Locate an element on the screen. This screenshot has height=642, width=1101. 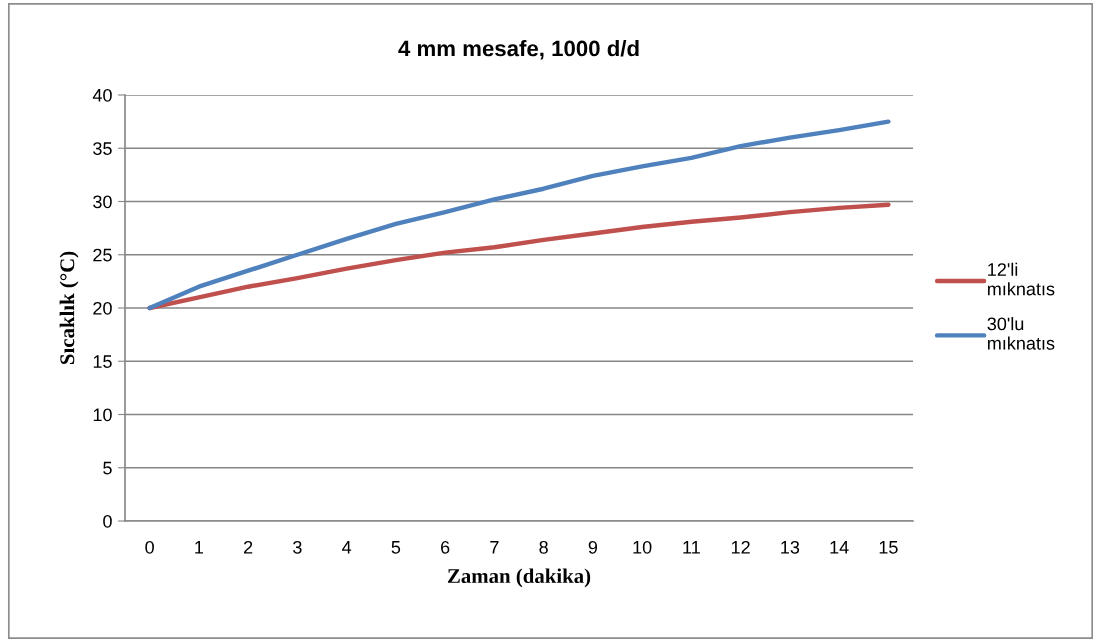
x-tick-label: 15 is located at coordinates (888, 547).